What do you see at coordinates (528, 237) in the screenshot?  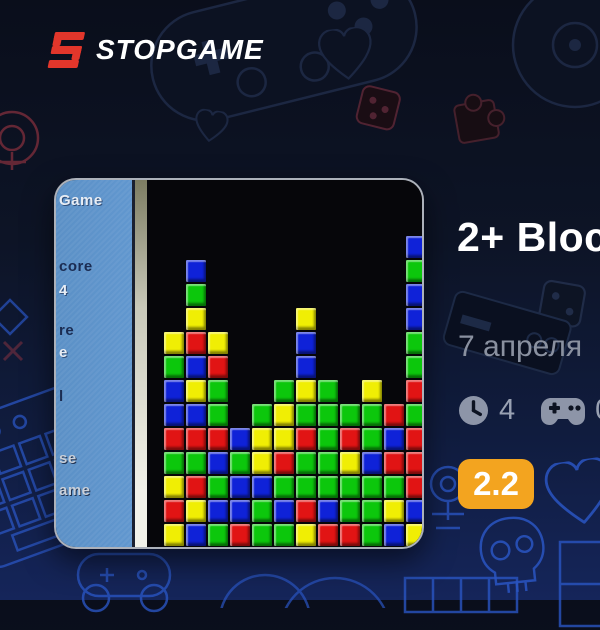 I see `game-title: 2+ Bloc` at bounding box center [528, 237].